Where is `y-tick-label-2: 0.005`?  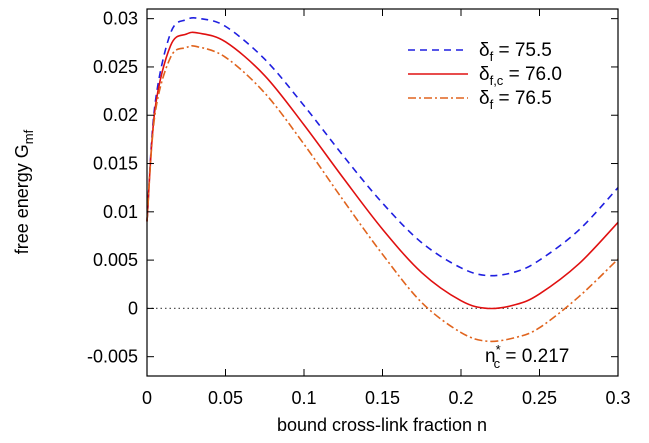
y-tick-label-2: 0.005 is located at coordinates (115, 260).